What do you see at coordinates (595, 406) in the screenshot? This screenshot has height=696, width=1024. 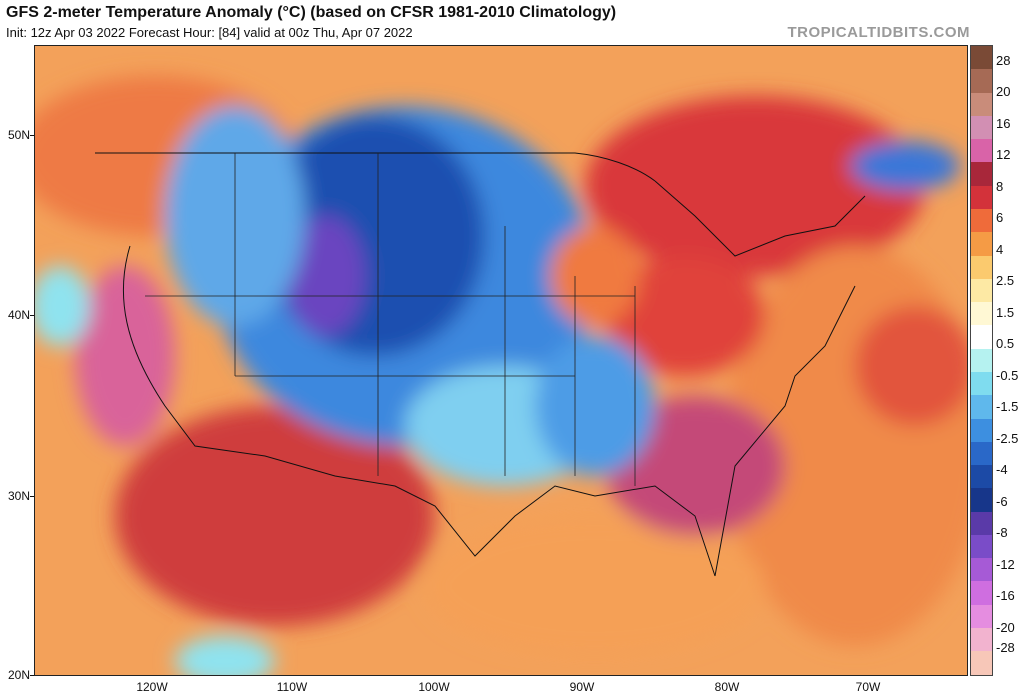 I see `mississippi-cold-tongue` at bounding box center [595, 406].